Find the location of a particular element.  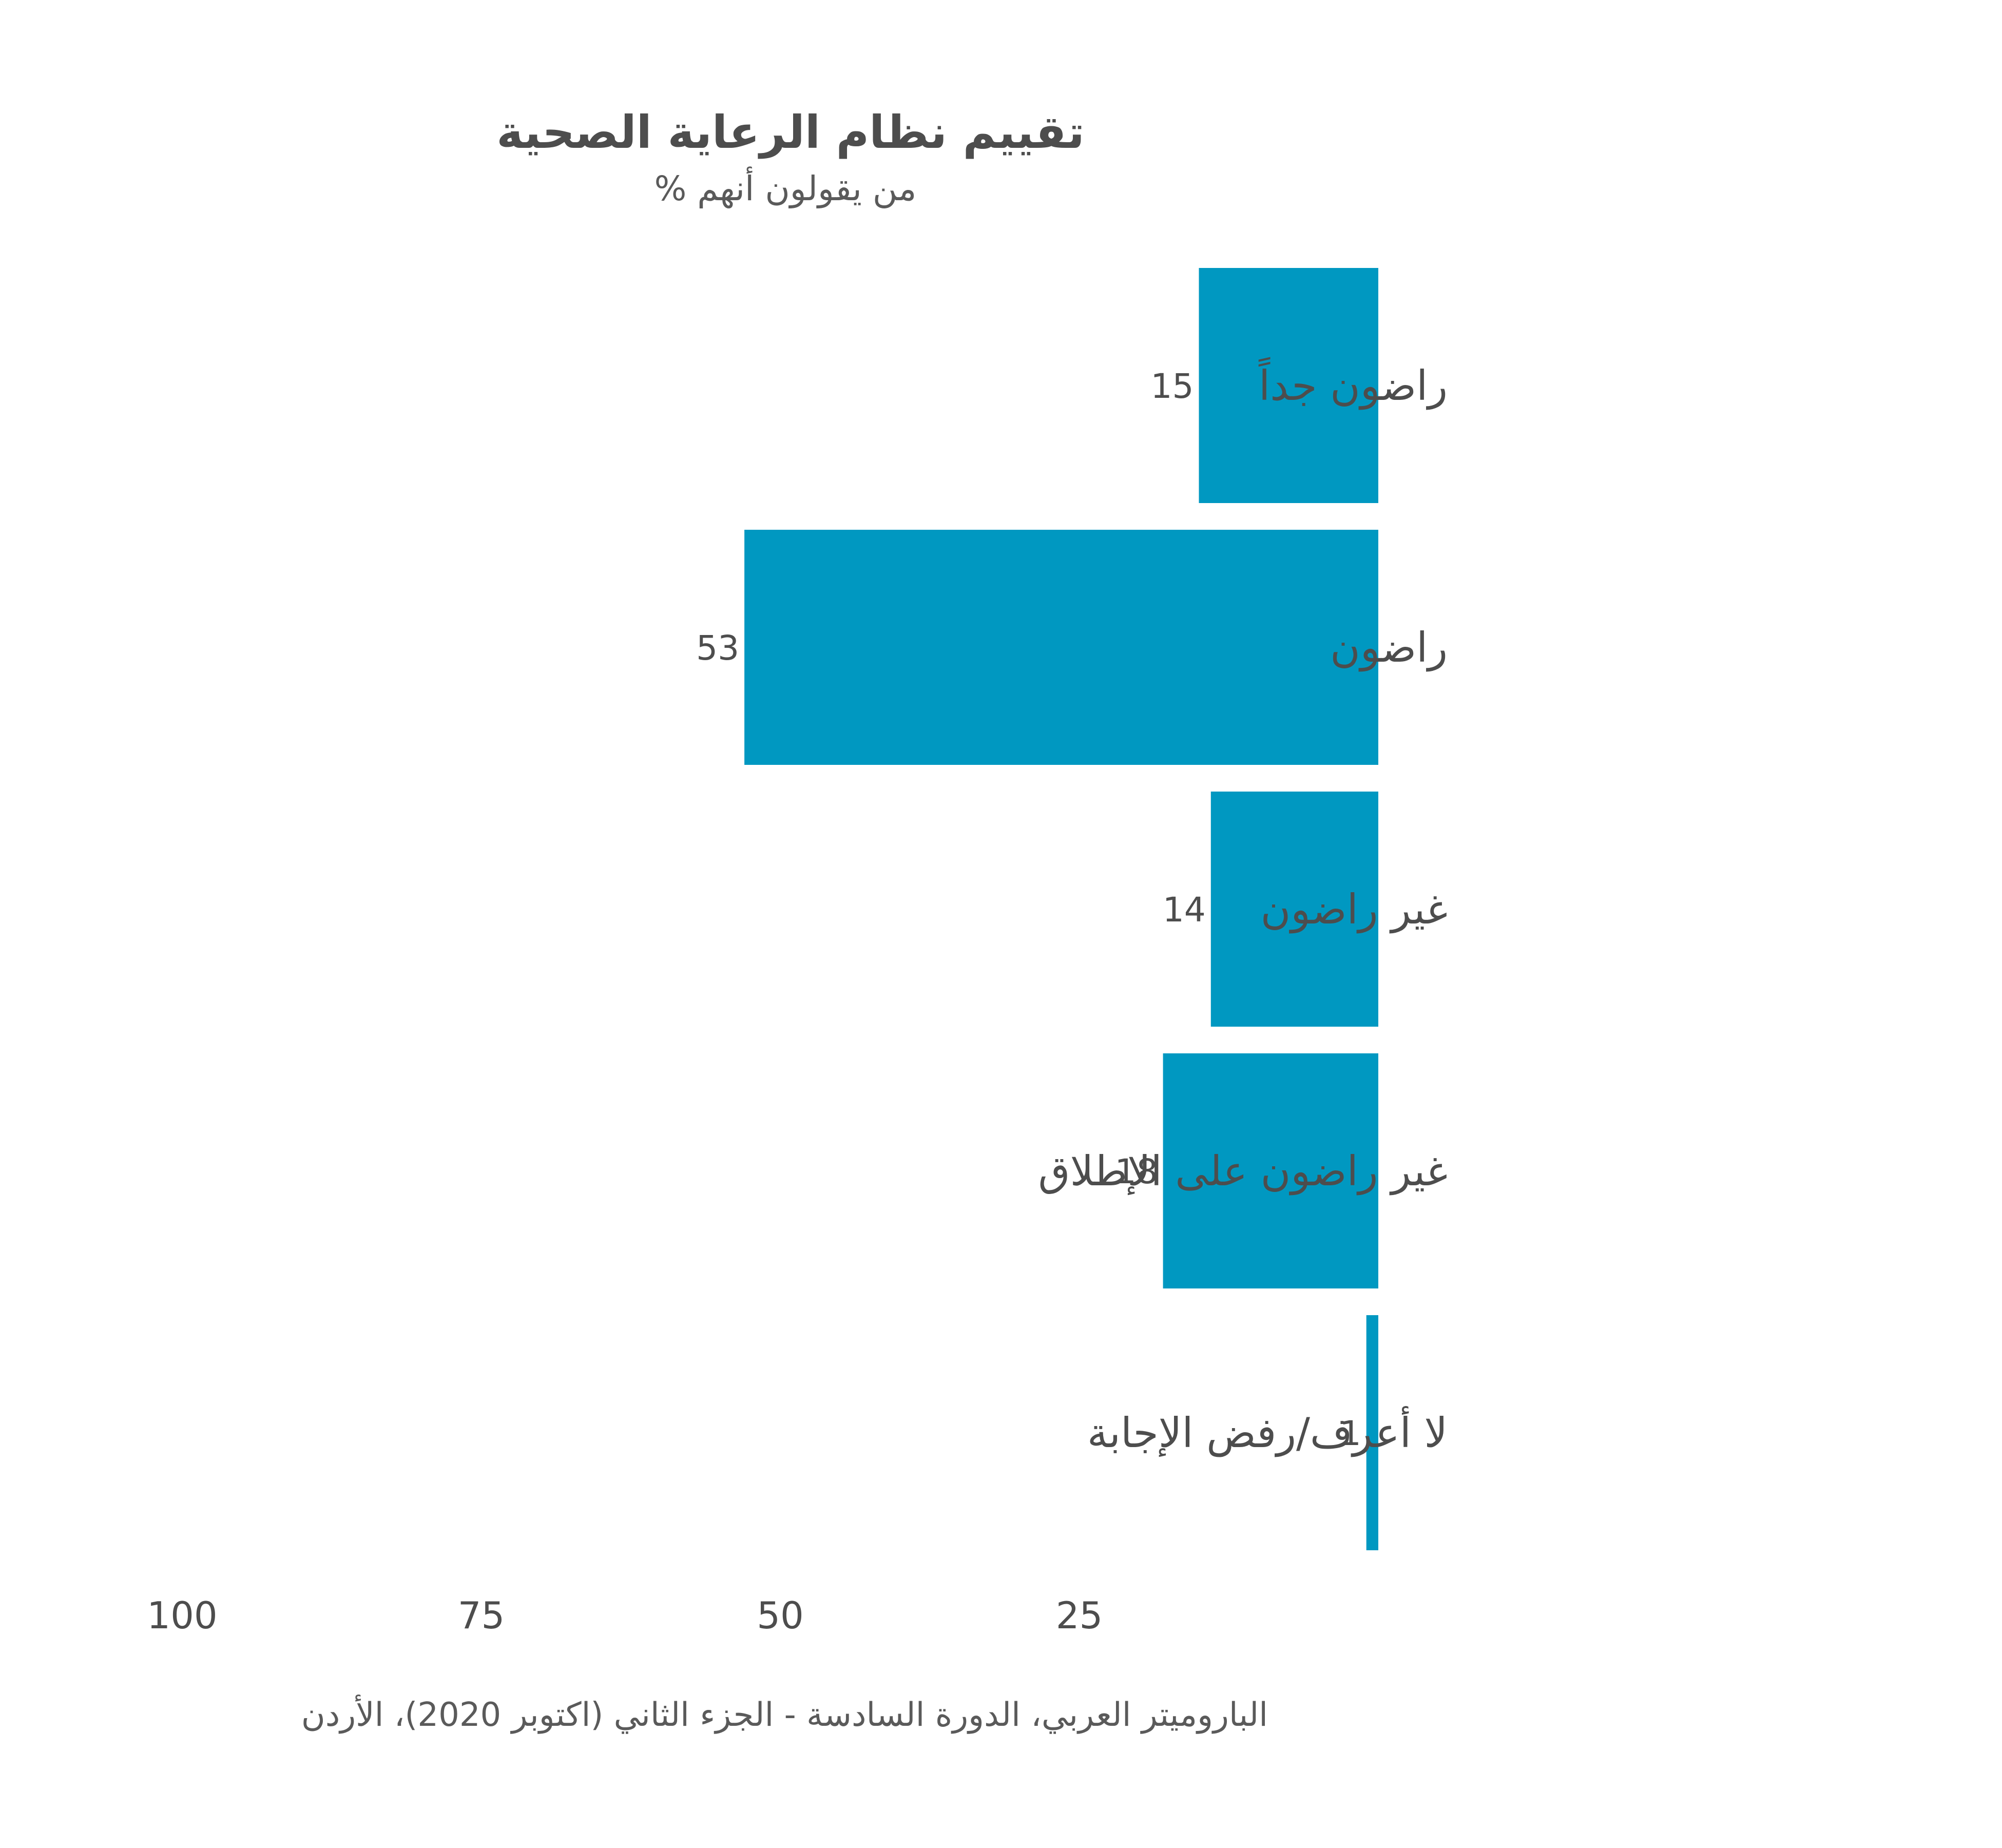

chart-title: تقييم نظام الرعاية الصحية is located at coordinates (790, 132).